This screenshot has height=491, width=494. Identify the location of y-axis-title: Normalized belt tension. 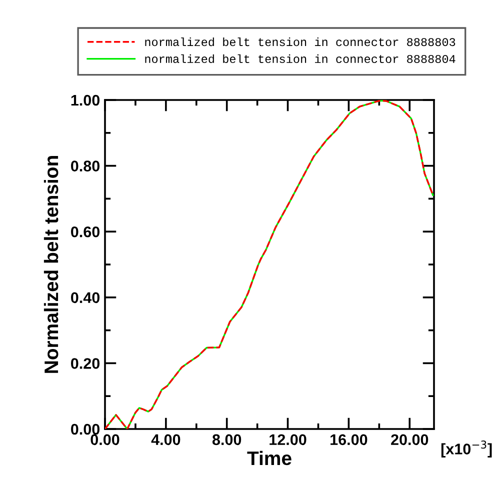
(51, 264).